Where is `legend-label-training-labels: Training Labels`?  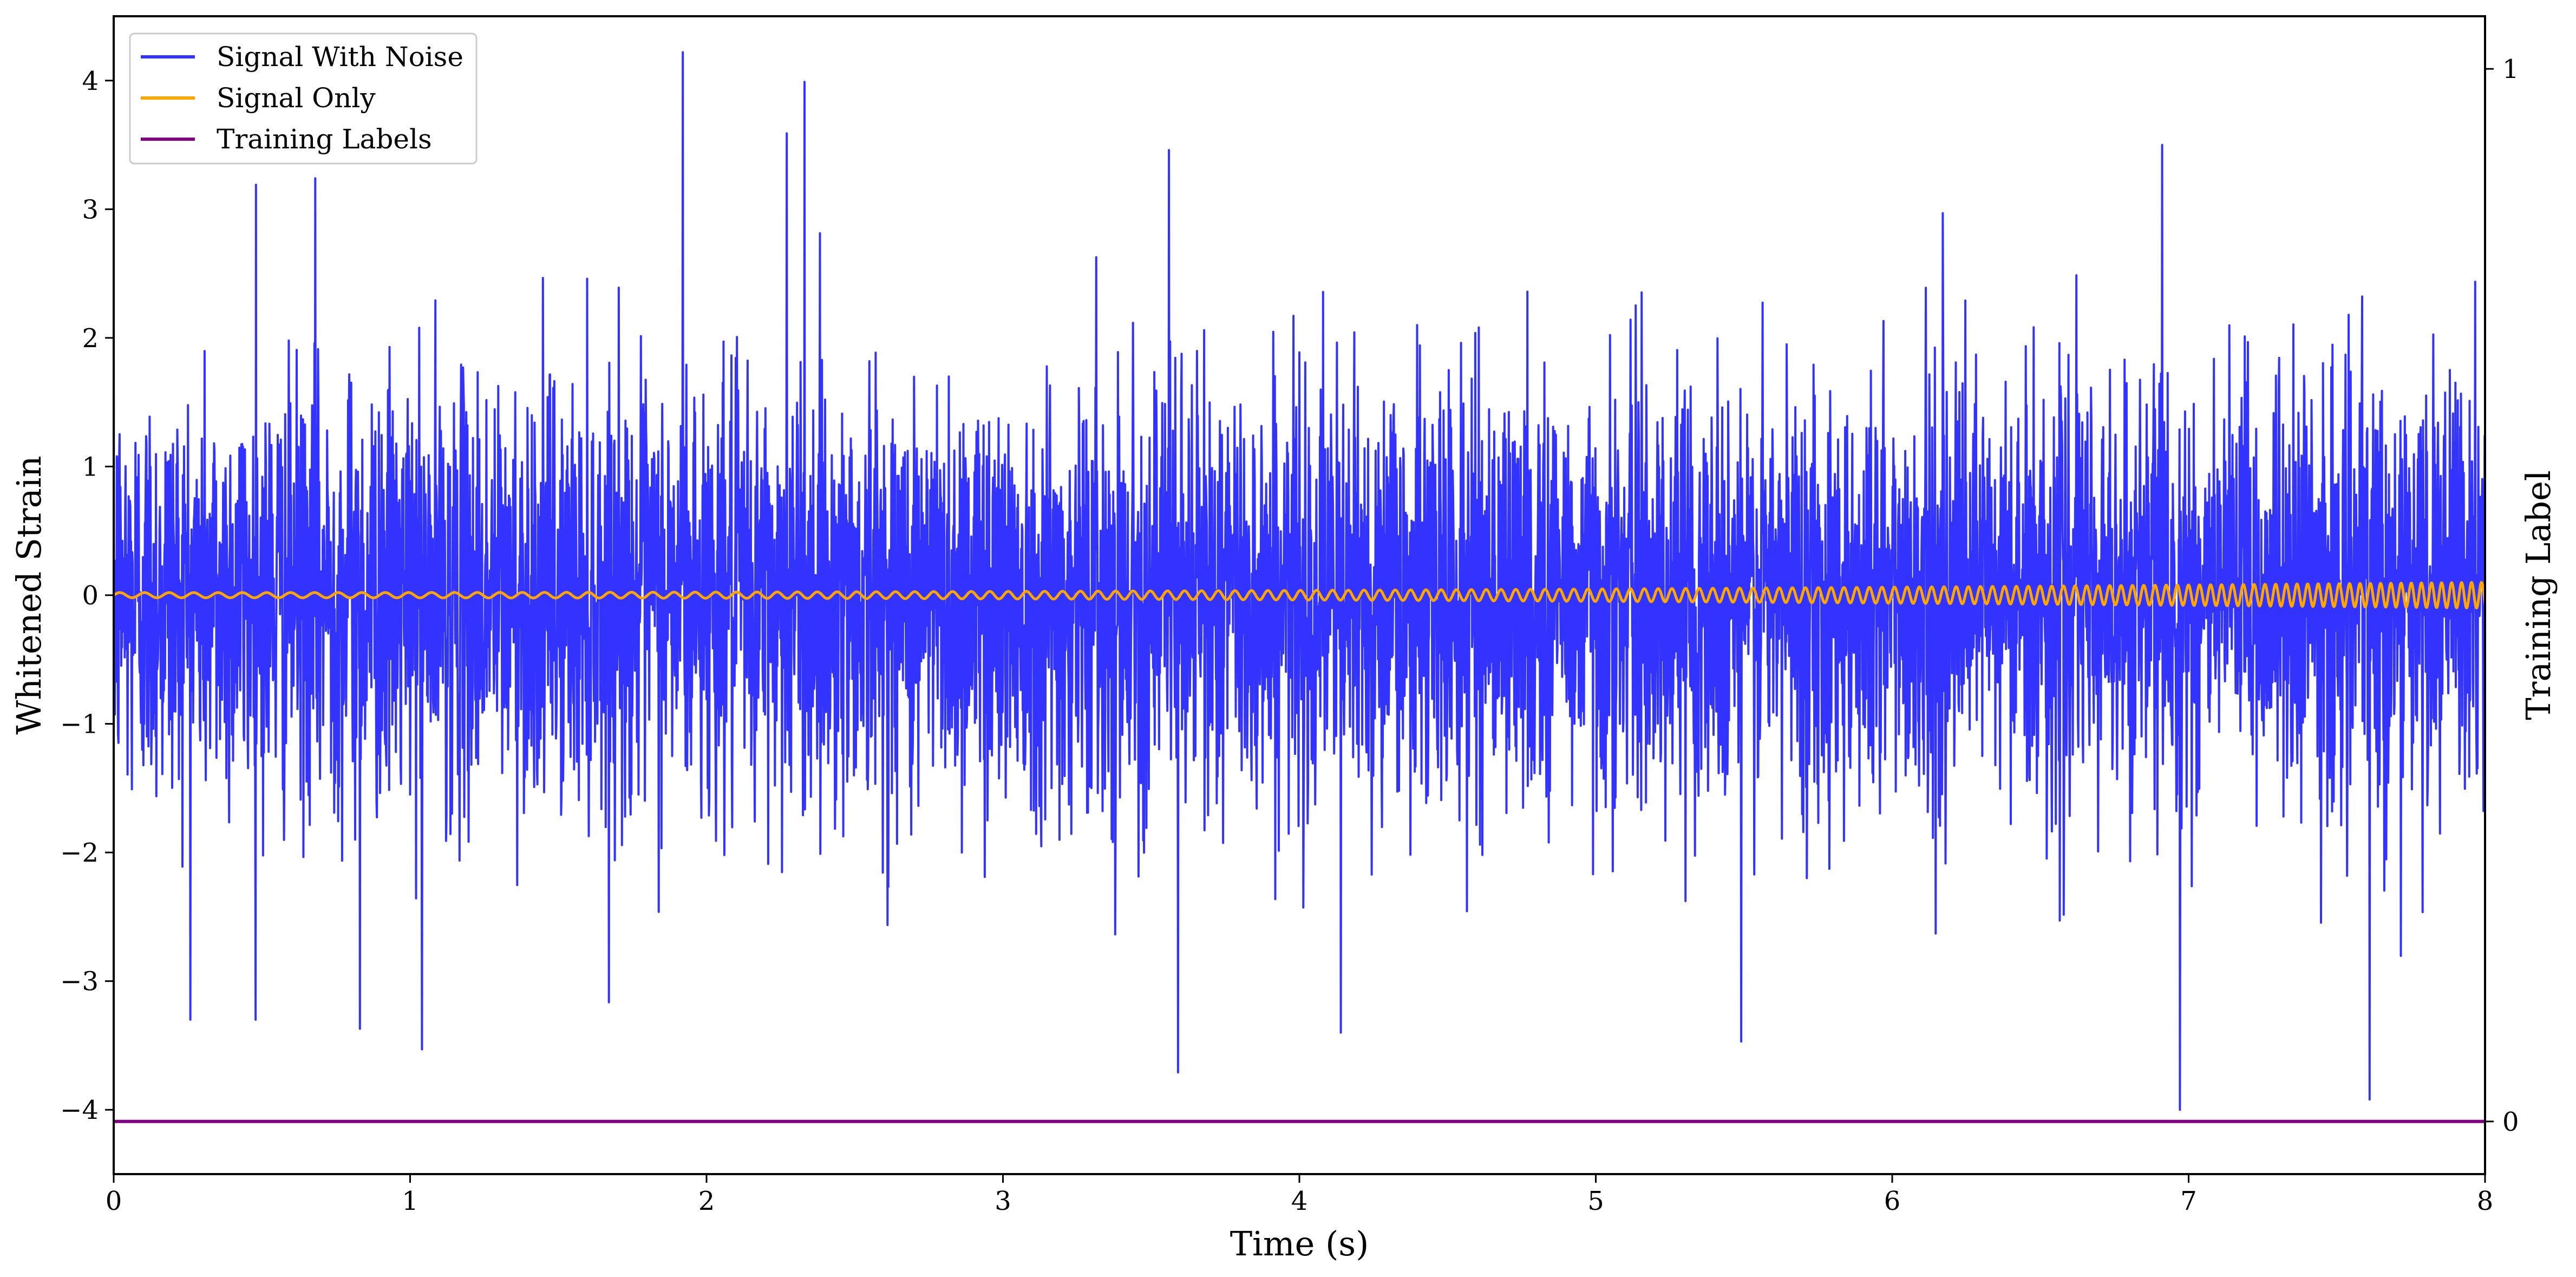
legend-label-training-labels: Training Labels is located at coordinates (324, 139).